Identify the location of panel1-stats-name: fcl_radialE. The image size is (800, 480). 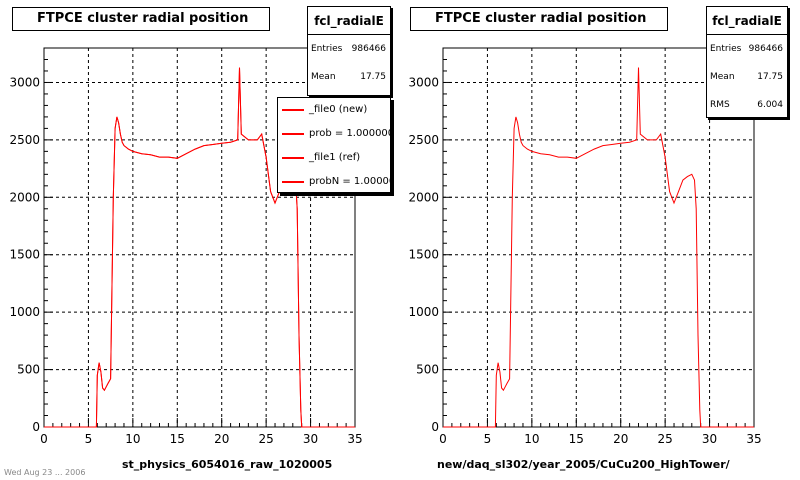
(349, 21).